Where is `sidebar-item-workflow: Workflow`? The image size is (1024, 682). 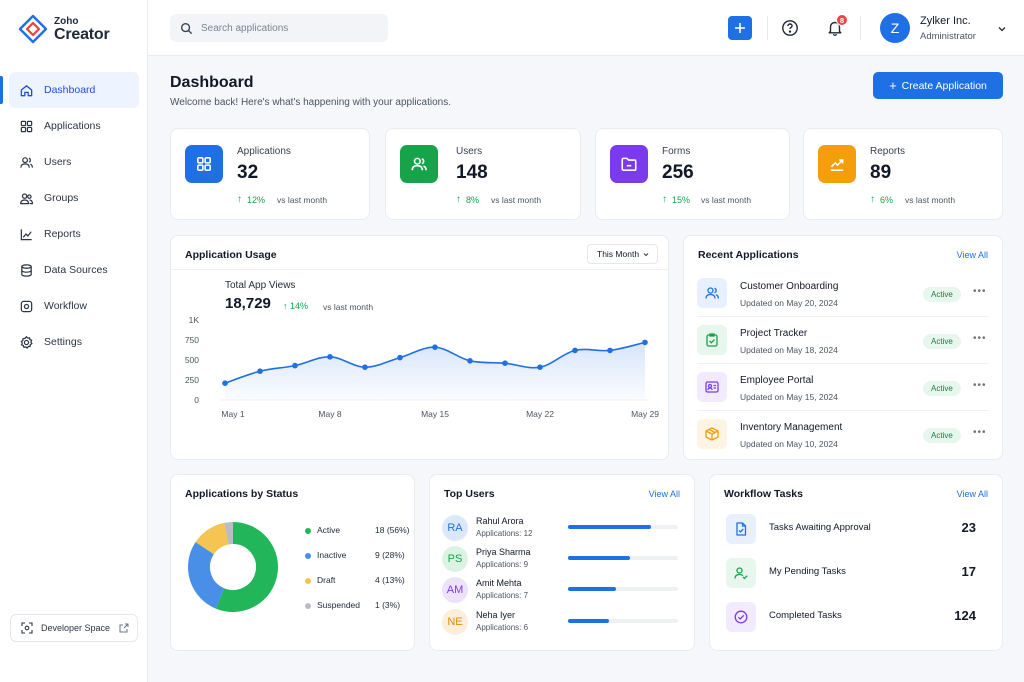 sidebar-item-workflow: Workflow is located at coordinates (74, 306).